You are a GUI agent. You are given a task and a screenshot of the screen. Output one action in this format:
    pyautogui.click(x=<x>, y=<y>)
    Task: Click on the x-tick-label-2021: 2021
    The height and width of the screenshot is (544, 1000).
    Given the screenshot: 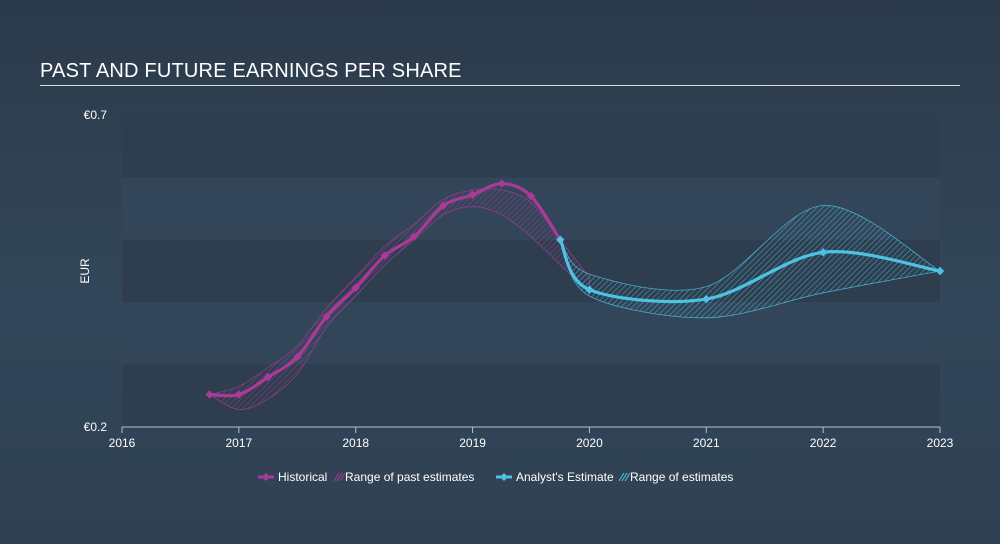 What is the action you would take?
    pyautogui.click(x=706, y=443)
    